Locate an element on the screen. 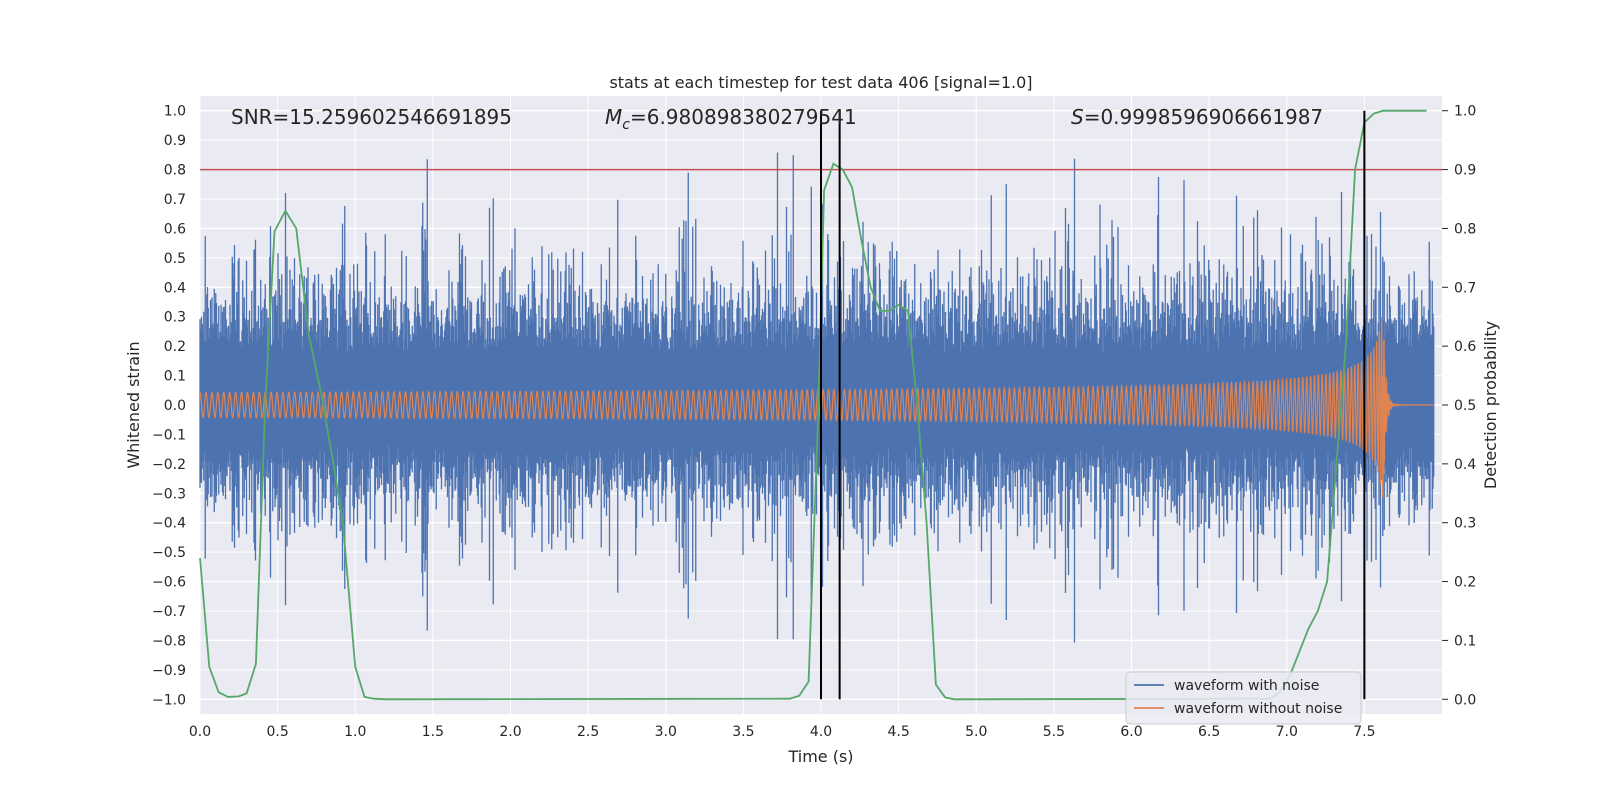 This screenshot has height=800, width=1600. x-tick-label: 4.0 is located at coordinates (821, 732).